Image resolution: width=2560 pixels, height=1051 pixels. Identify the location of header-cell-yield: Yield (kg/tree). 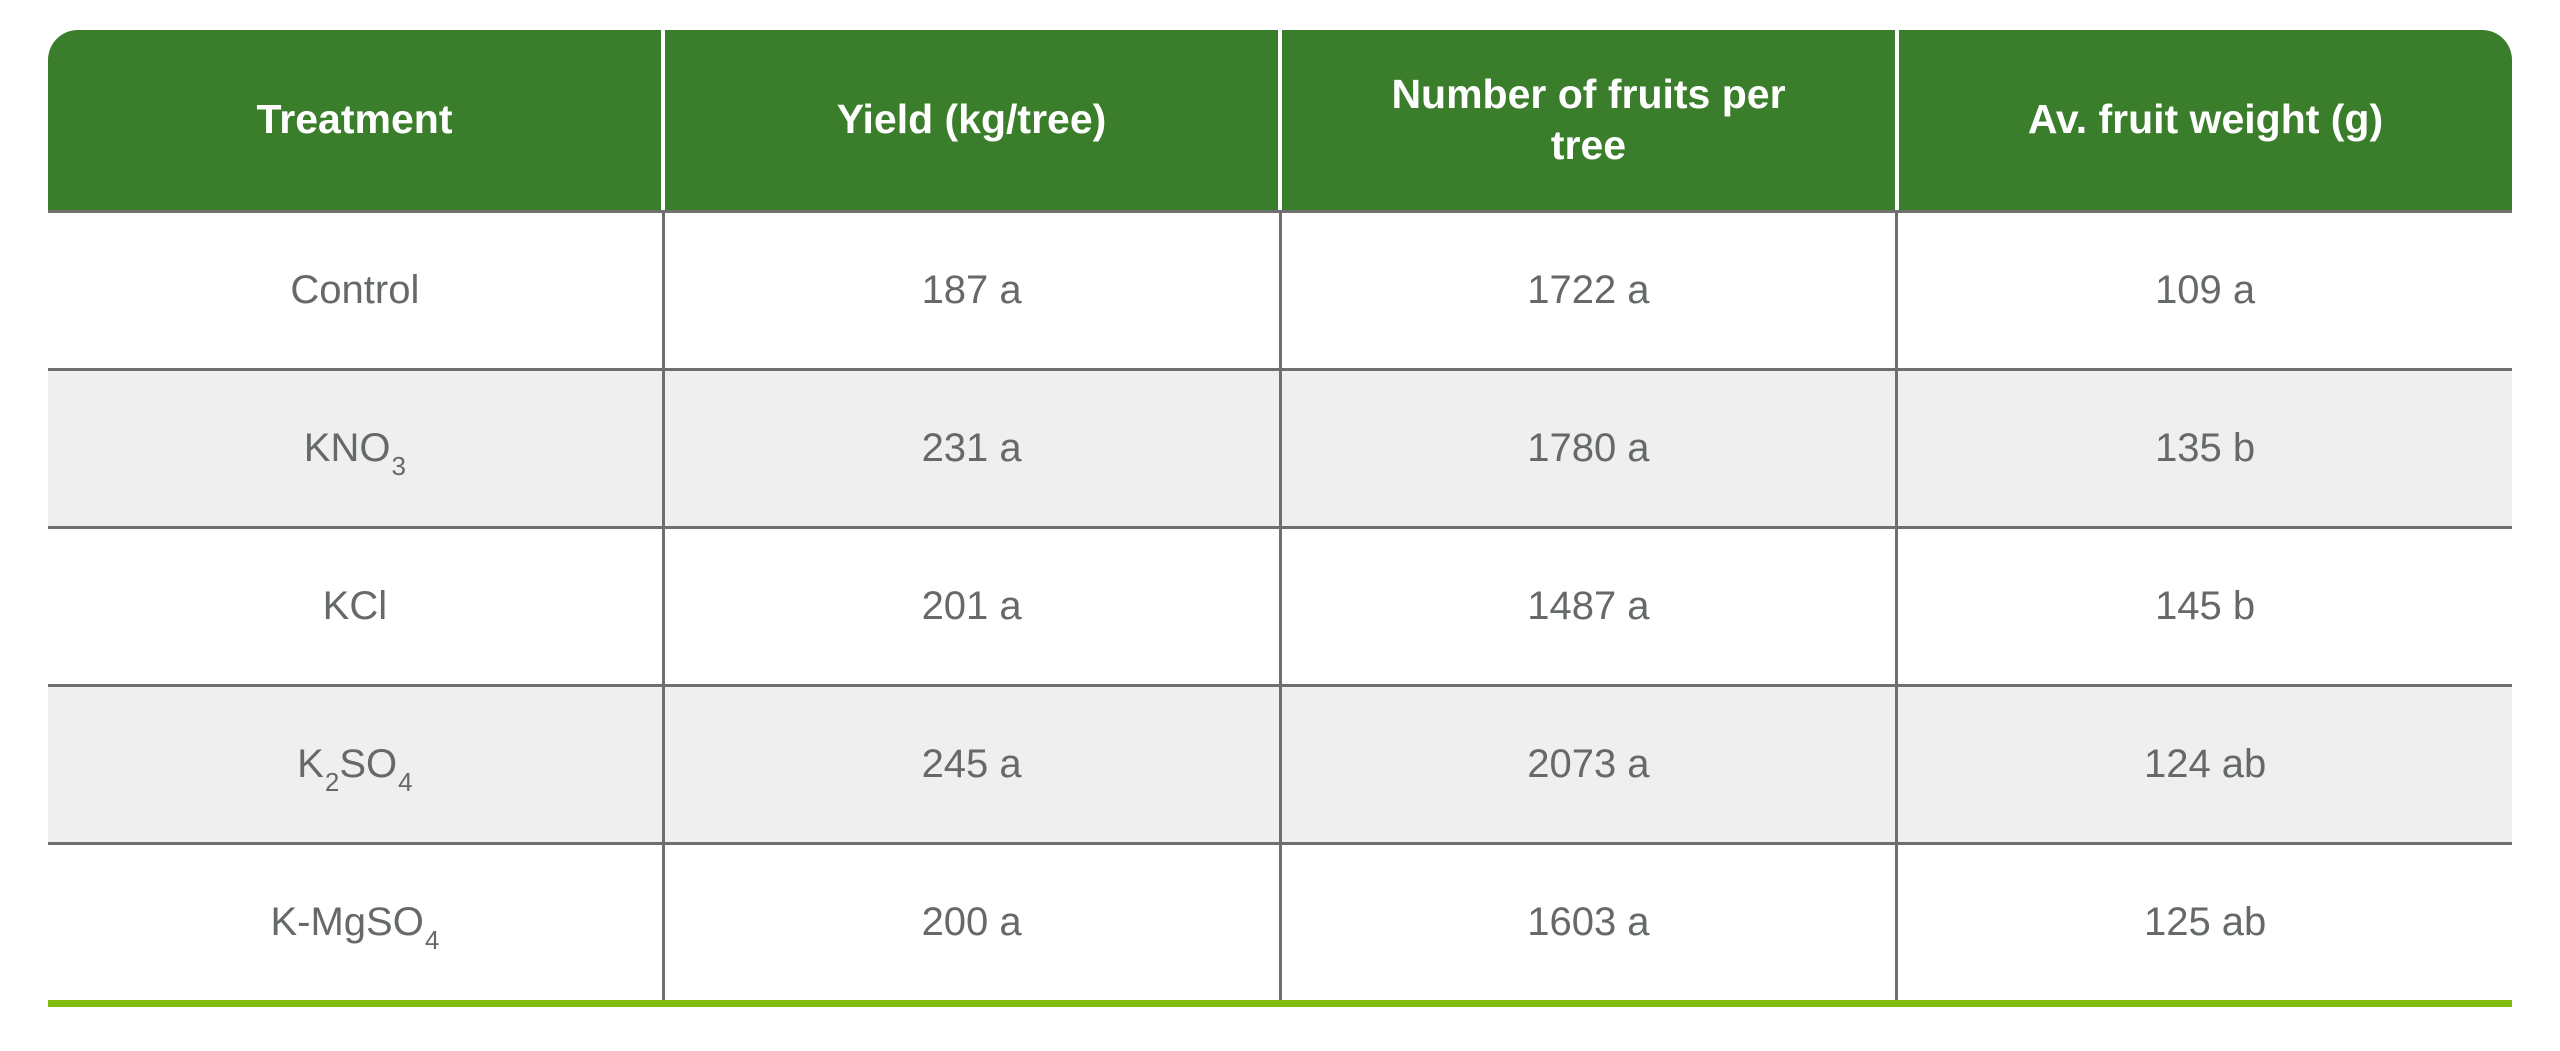
(969, 120).